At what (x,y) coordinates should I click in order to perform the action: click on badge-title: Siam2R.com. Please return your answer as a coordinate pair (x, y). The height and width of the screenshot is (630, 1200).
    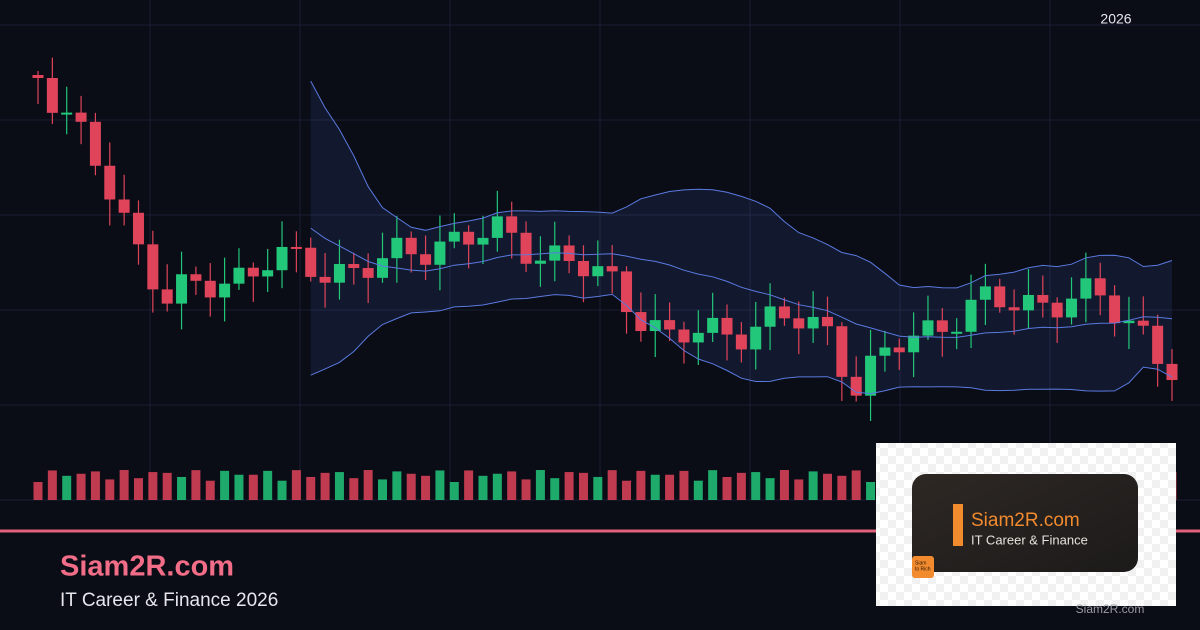
    Looking at the image, I should click on (1025, 520).